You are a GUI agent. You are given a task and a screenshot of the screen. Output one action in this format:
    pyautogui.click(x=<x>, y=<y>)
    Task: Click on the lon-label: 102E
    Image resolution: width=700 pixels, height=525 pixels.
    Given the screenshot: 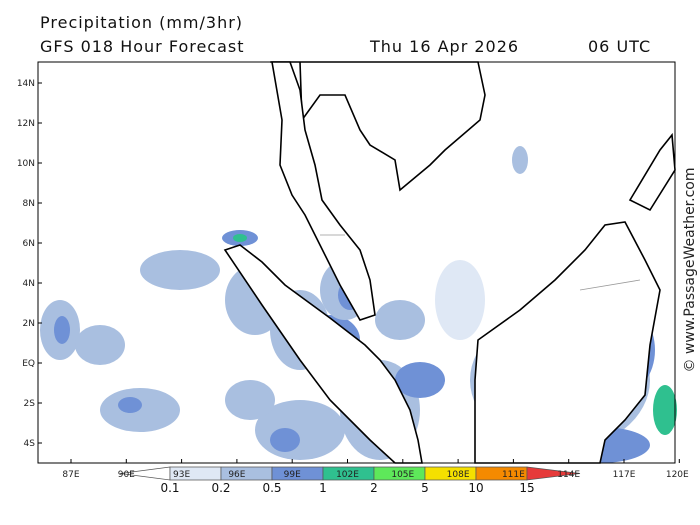 What is the action you would take?
    pyautogui.click(x=347, y=475)
    